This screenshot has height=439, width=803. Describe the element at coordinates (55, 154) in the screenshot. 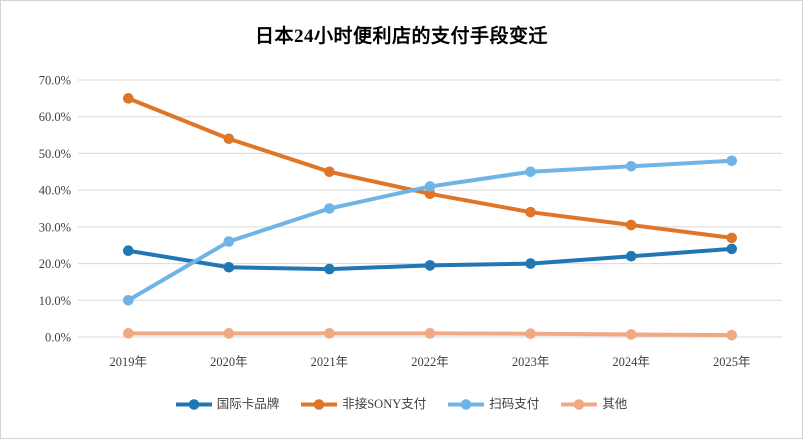

I see `y-tick-label: 50.0%` at that location.